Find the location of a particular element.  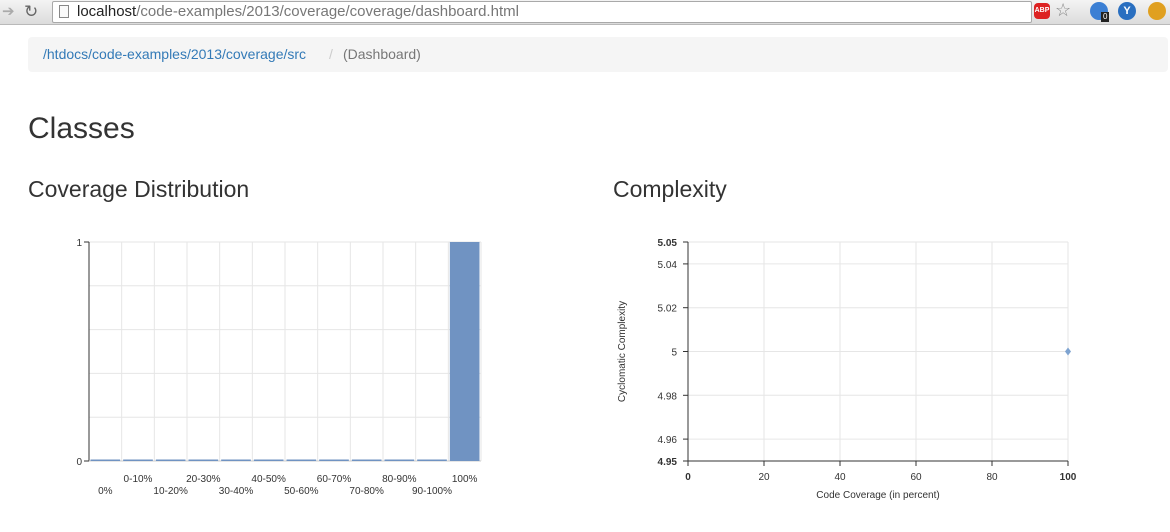

x-tick-label: 40 is located at coordinates (840, 477).